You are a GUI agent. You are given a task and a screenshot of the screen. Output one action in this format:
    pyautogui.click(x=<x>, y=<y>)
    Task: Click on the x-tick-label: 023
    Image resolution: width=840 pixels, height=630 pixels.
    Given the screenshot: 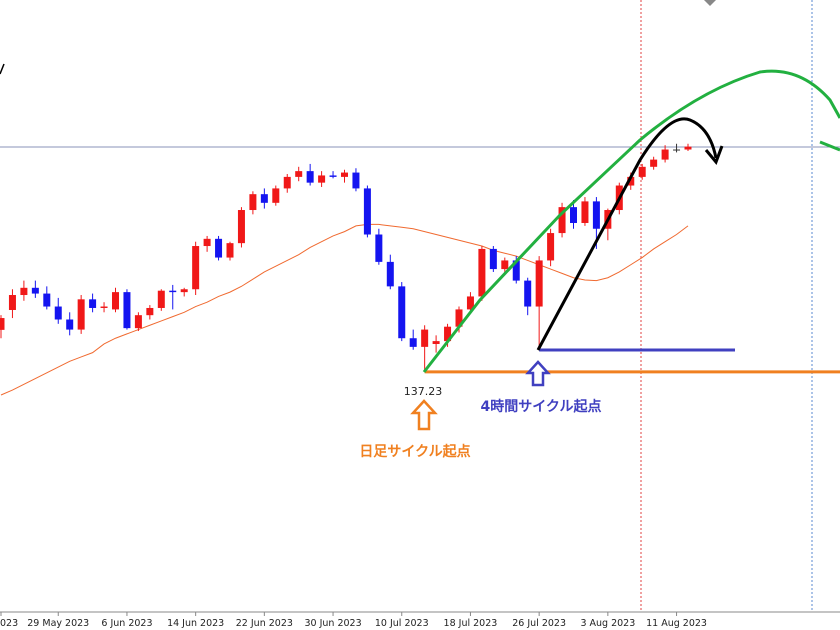 What is the action you would take?
    pyautogui.click(x=9, y=623)
    